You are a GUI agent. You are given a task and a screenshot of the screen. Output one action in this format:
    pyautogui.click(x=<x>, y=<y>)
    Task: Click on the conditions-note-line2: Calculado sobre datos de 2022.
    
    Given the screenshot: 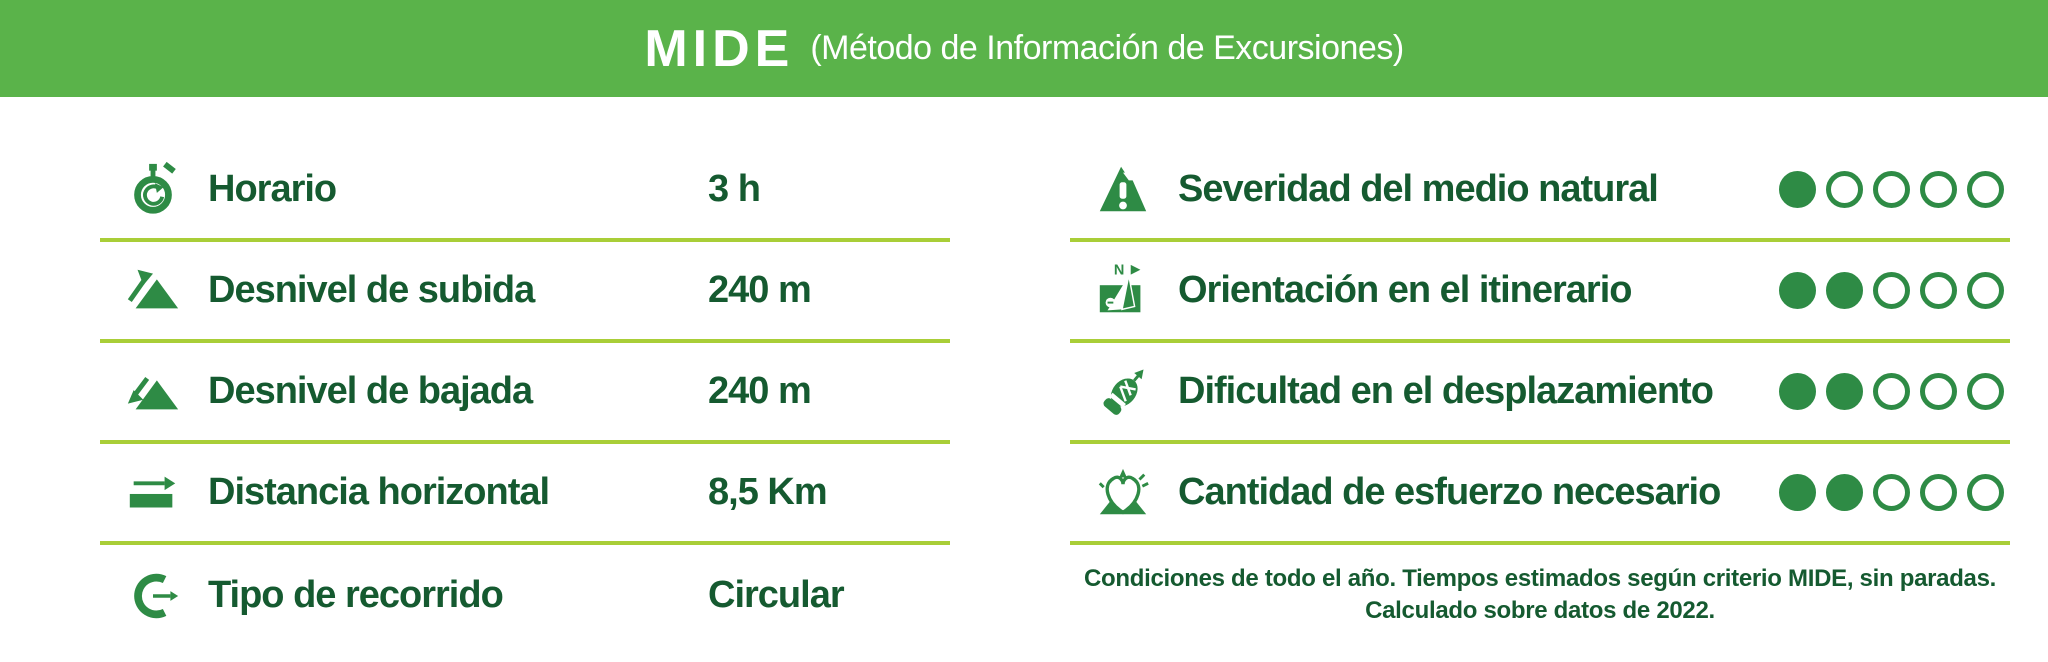 What is the action you would take?
    pyautogui.click(x=1540, y=611)
    